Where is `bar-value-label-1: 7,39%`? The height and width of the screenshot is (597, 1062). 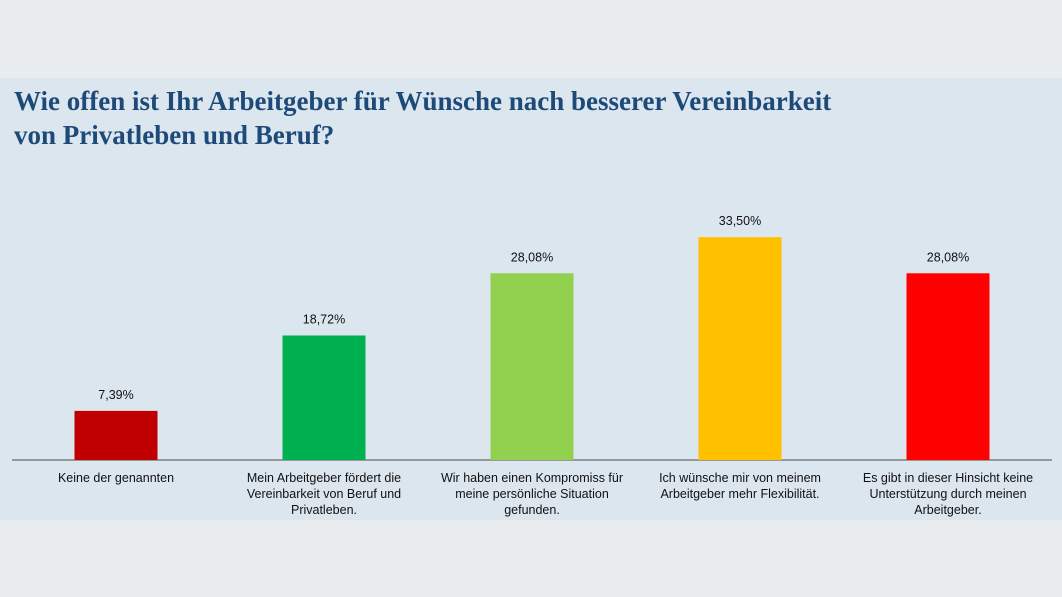 bar-value-label-1: 7,39% is located at coordinates (115, 395).